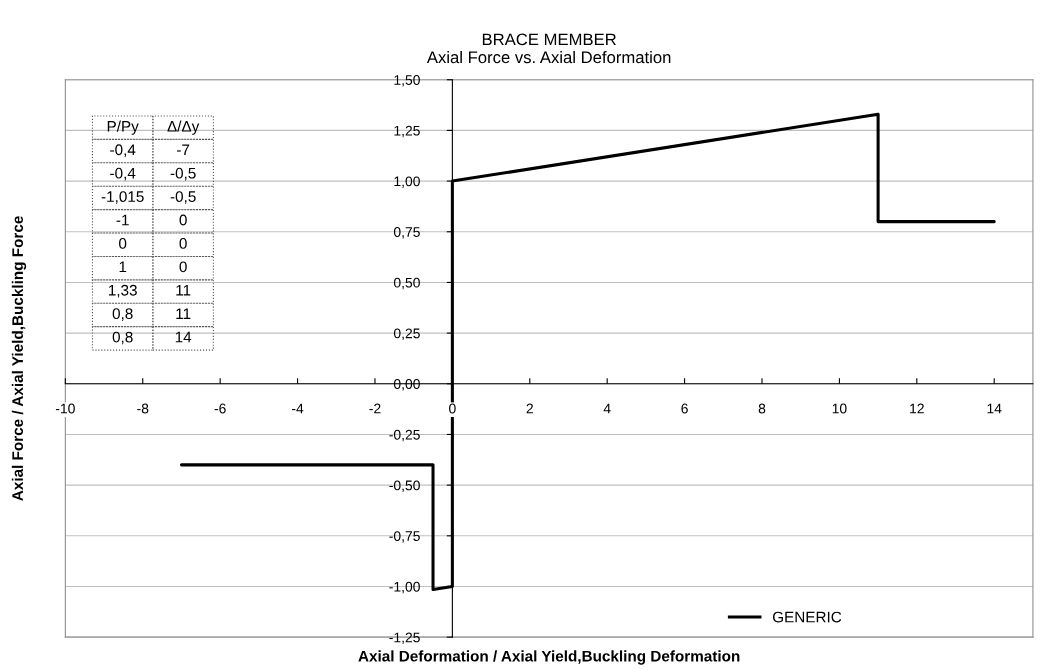  What do you see at coordinates (807, 617) in the screenshot?
I see `legend-label: GENERIC` at bounding box center [807, 617].